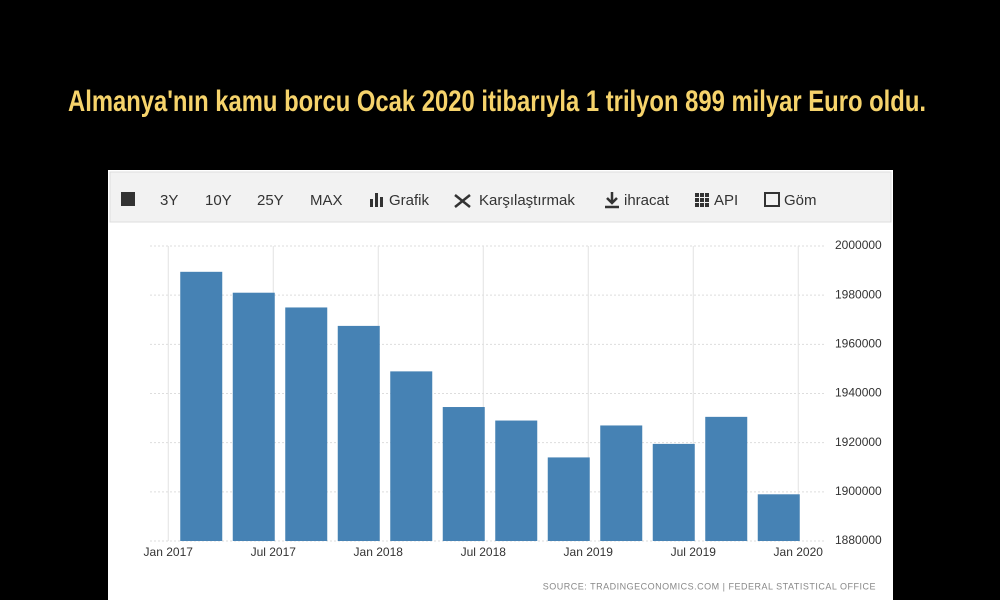 The image size is (1000, 600). What do you see at coordinates (326, 200) in the screenshot?
I see `toolbar-item: MAX` at bounding box center [326, 200].